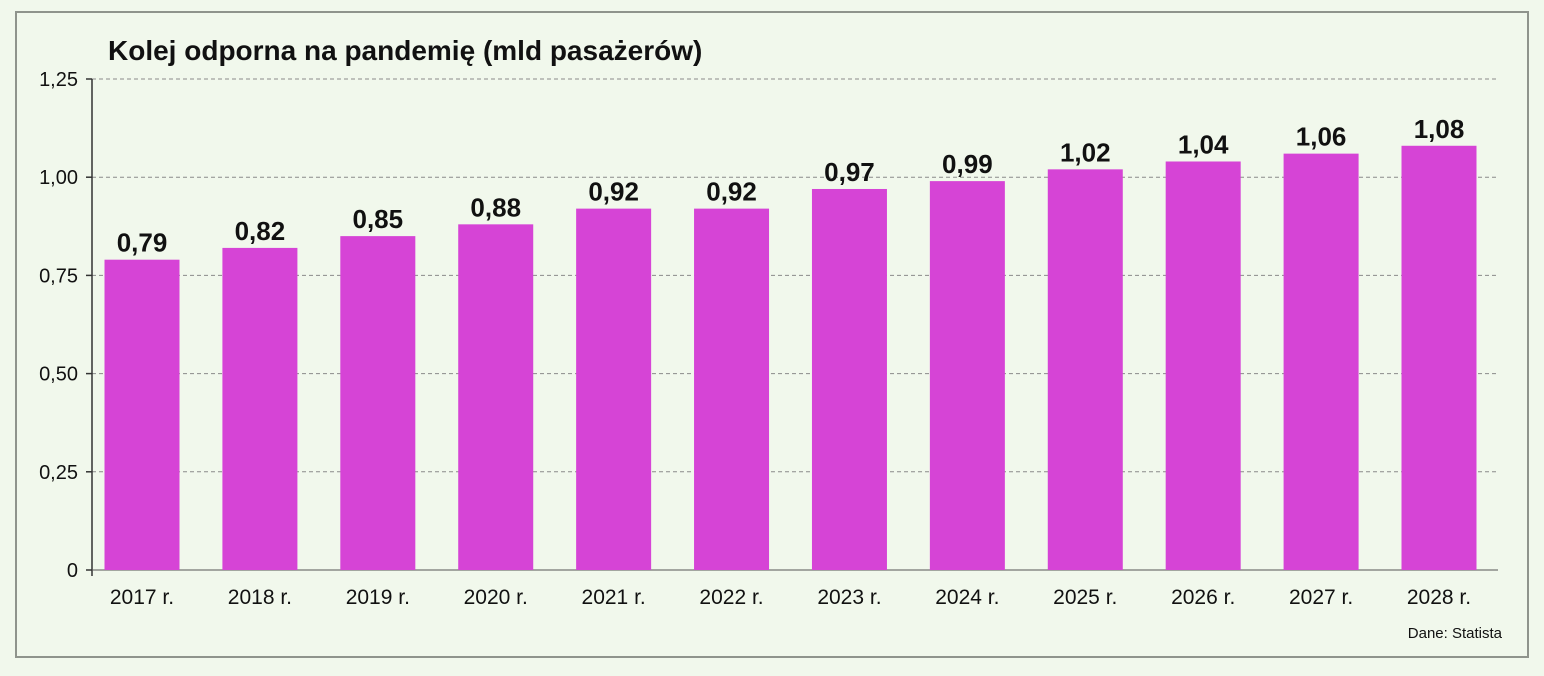  Describe the element at coordinates (614, 597) in the screenshot. I see `x-tick-label: 2021 r.` at that location.